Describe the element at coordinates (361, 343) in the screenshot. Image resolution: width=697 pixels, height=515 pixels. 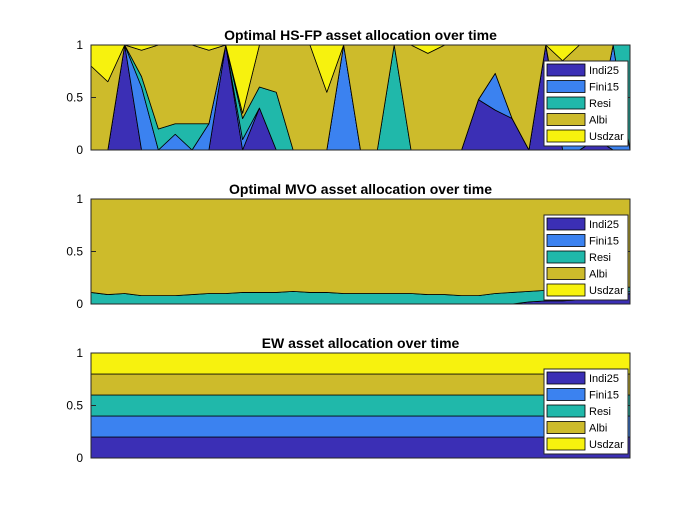
I see `chart-title: EW asset allocation over time` at that location.